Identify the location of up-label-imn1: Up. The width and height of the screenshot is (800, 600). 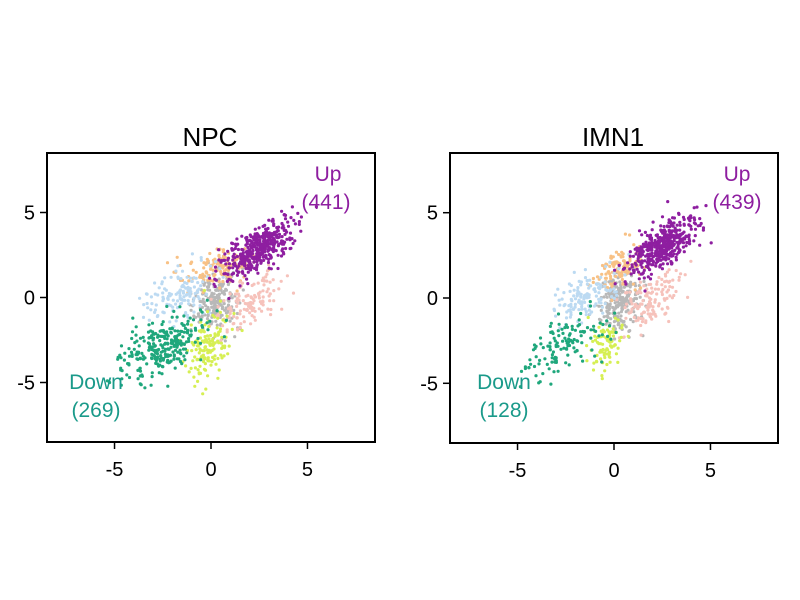
(737, 174).